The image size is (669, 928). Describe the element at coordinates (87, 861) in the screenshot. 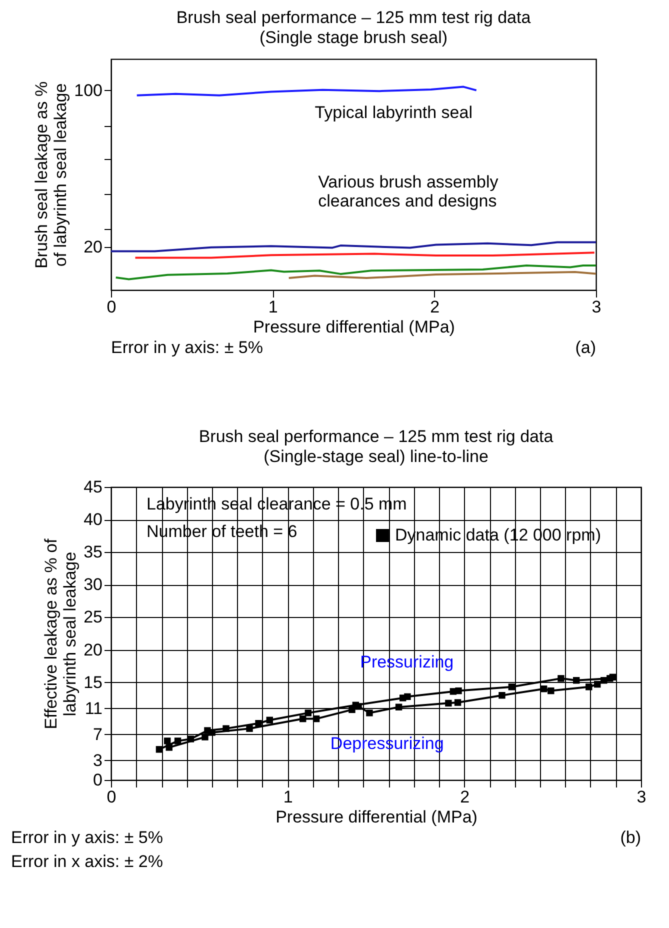

I see `text: Error in x axis: ± 2%` at that location.